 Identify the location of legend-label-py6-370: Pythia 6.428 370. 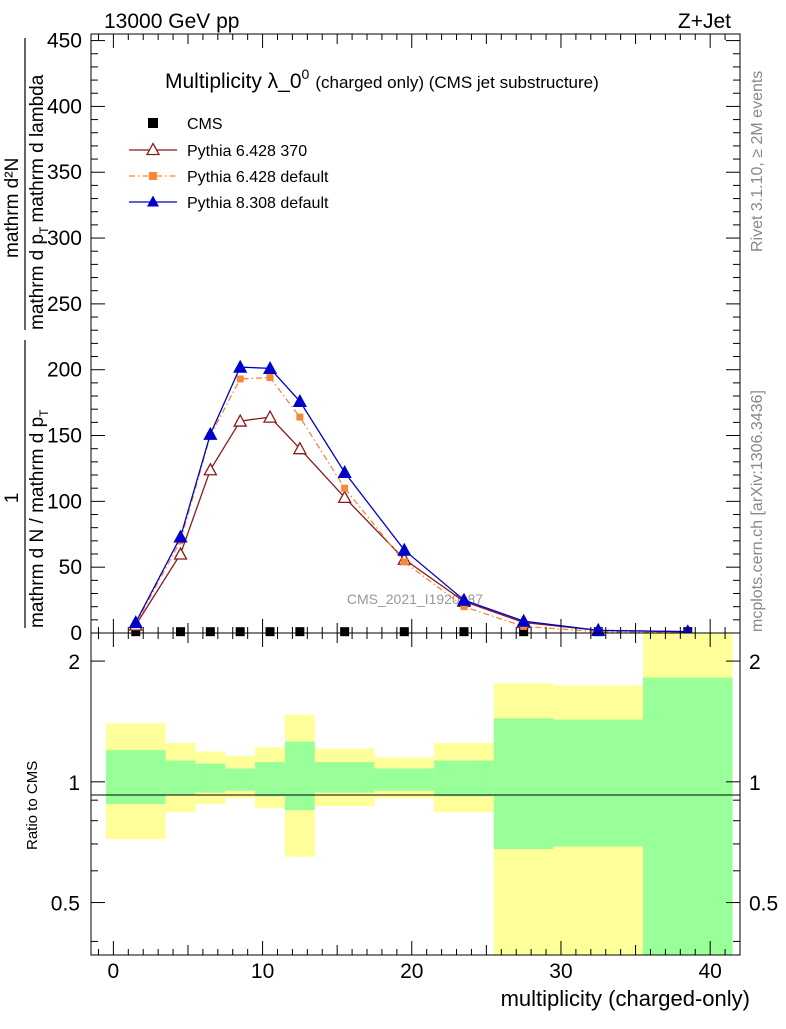
(247, 151).